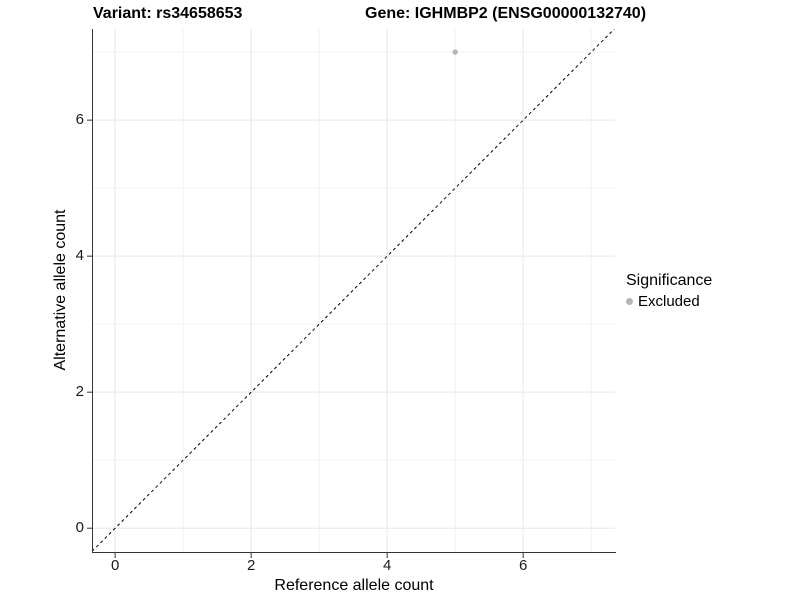 The image size is (800, 600). I want to click on x-tick-label: 0, so click(115, 565).